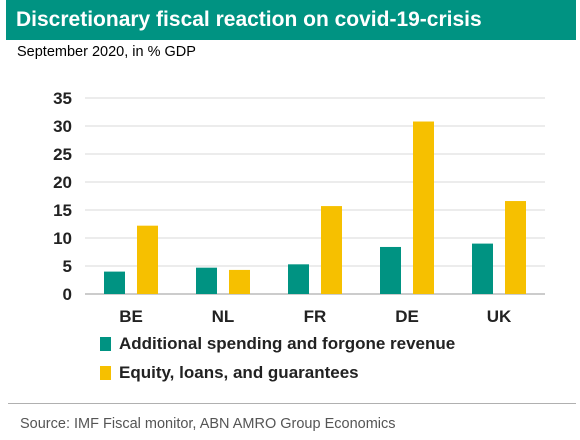 This screenshot has height=440, width=580. Describe the element at coordinates (407, 316) in the screenshot. I see `x-tick-label: DE` at that location.